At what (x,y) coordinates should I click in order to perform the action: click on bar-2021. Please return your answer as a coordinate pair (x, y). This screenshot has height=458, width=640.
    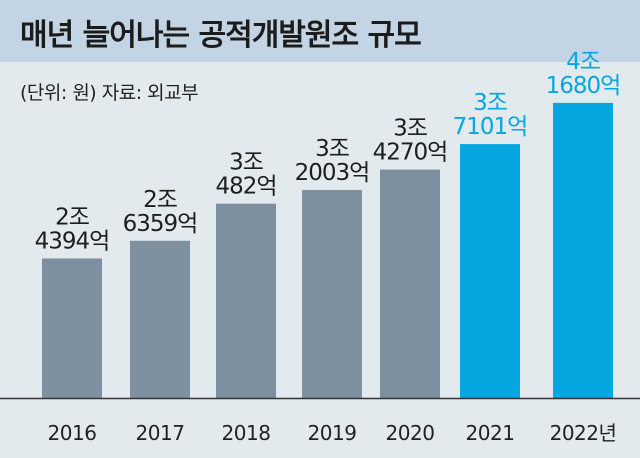
    Looking at the image, I should click on (490, 271).